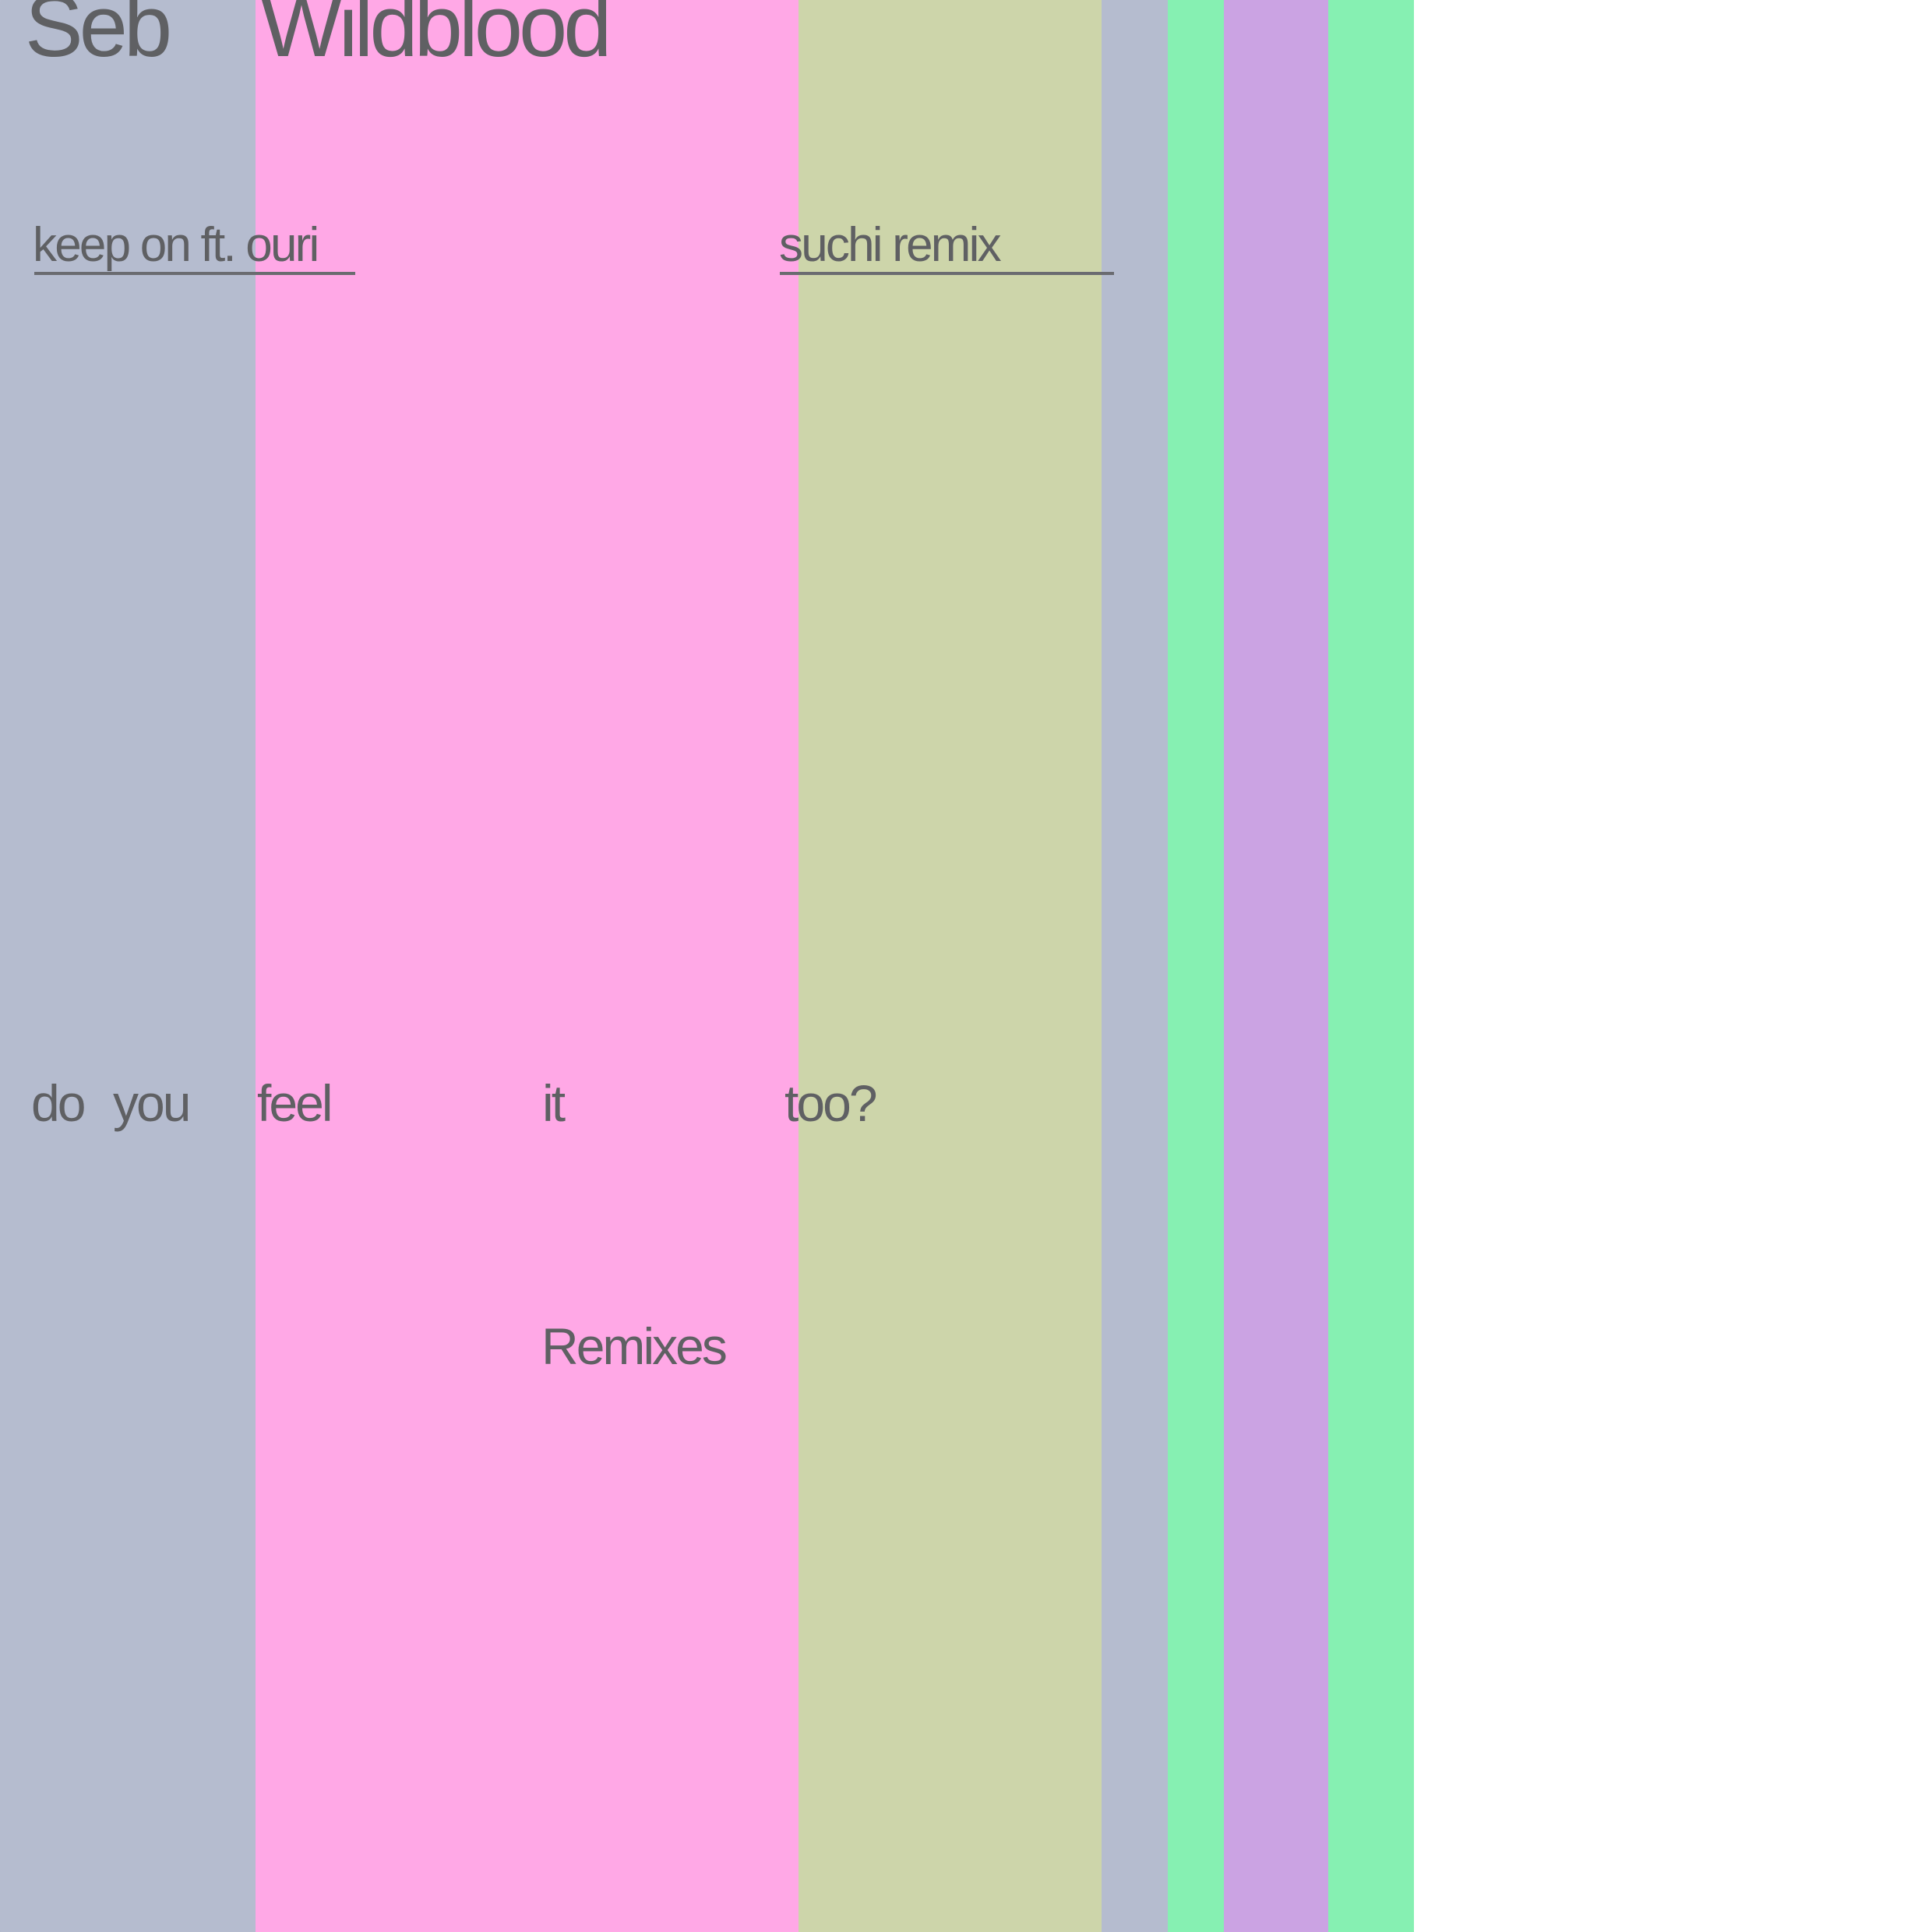 This screenshot has height=1932, width=1932. I want to click on artist-last-name: Wildblood, so click(436, 37).